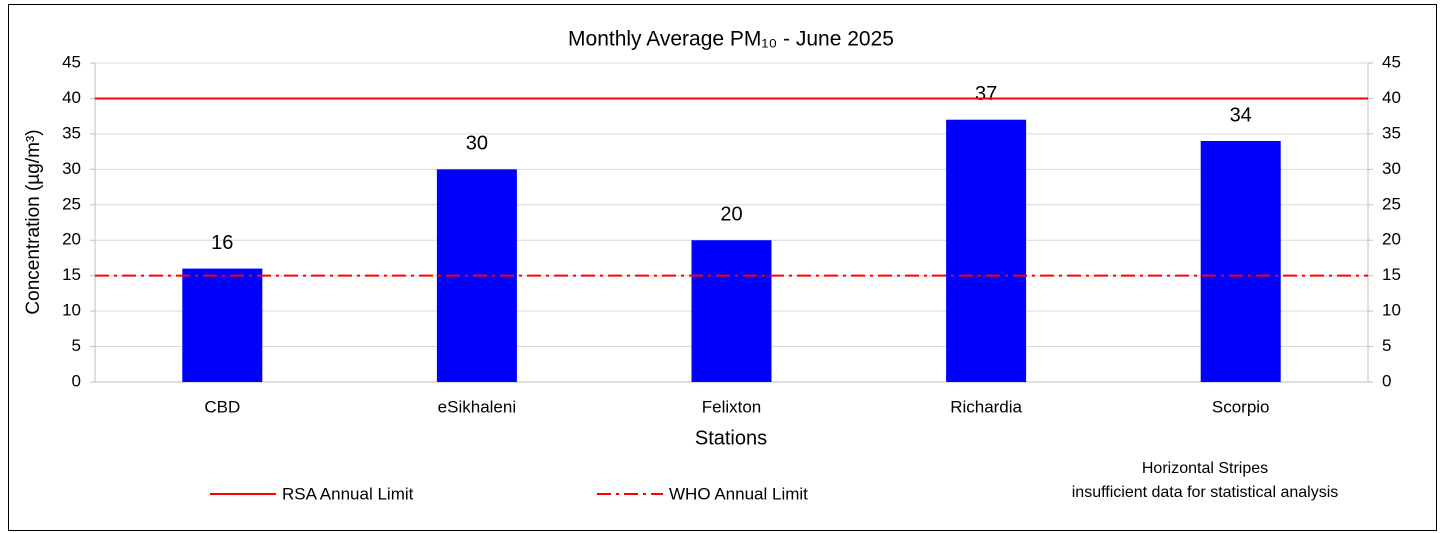 This screenshot has width=1441, height=533. I want to click on legend-label: RSA Annual Limit, so click(348, 493).